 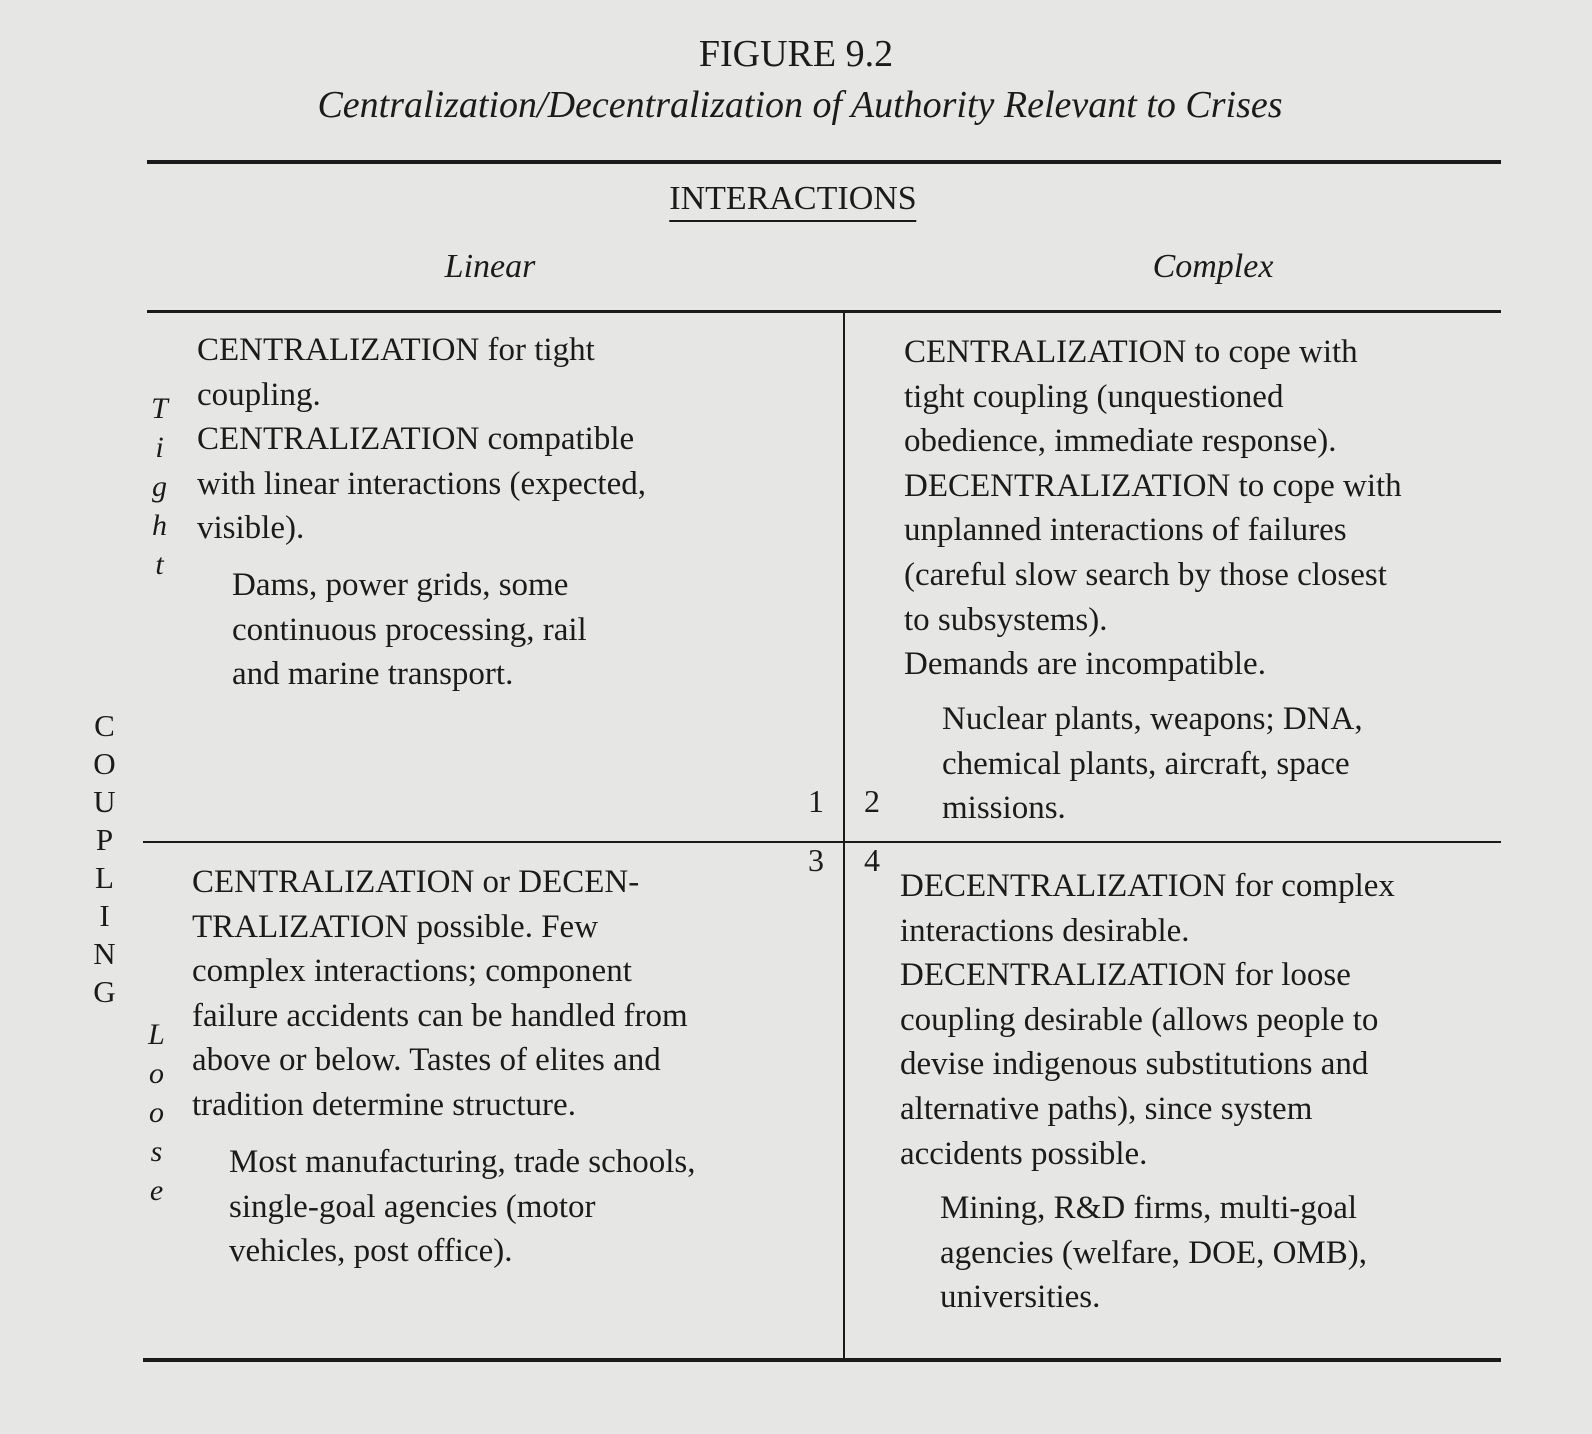 I want to click on column-divider, so click(x=844, y=837).